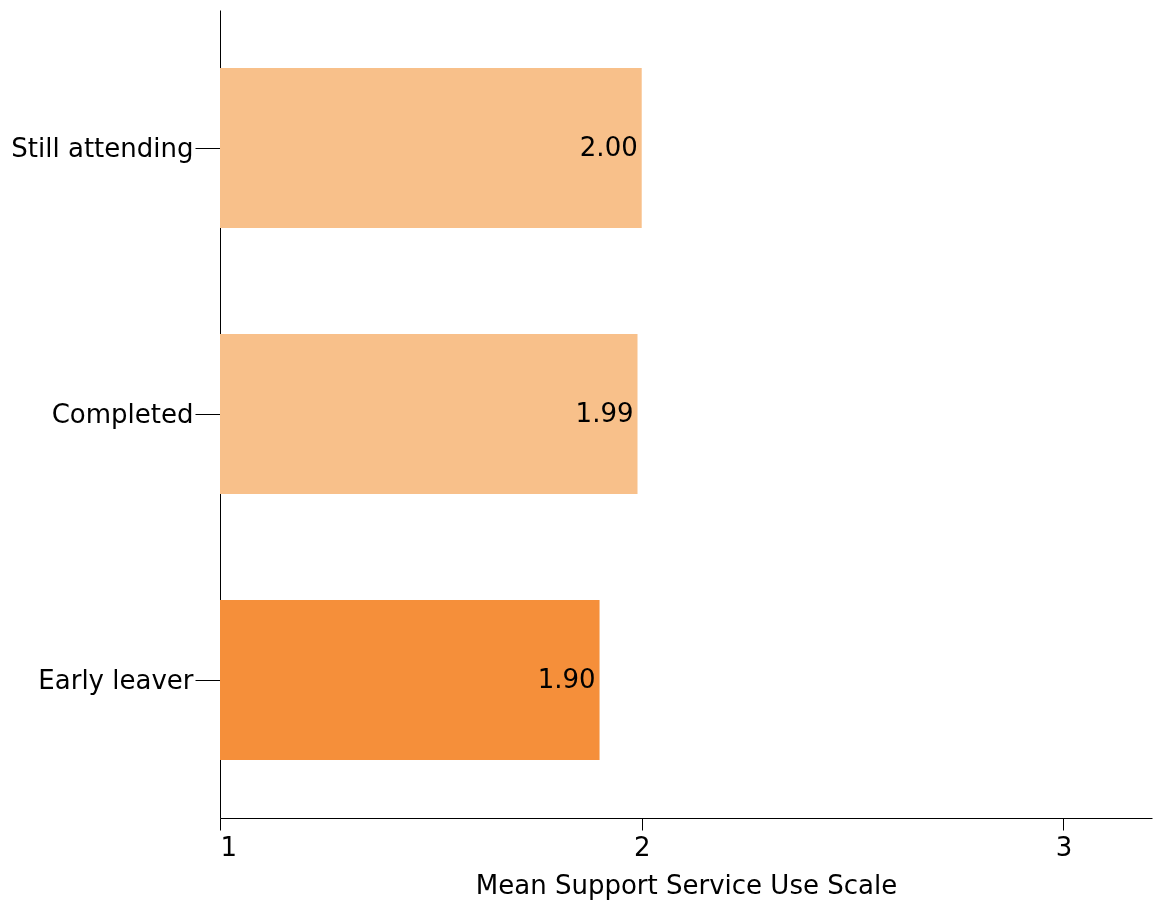 This screenshot has width=1158, height=908. I want to click on data-label: 1.99, so click(604, 413).